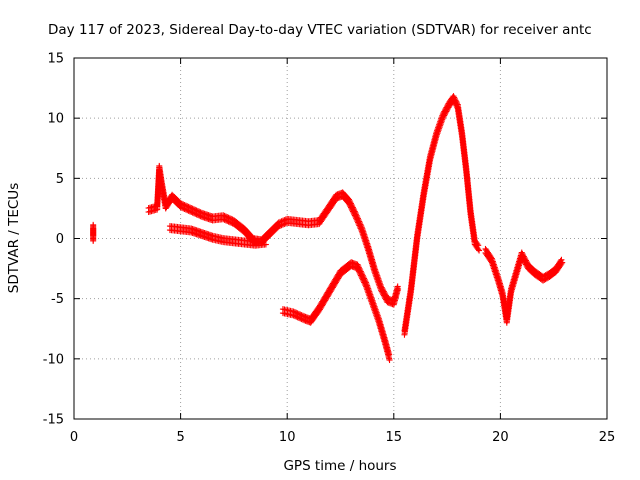 The image size is (640, 480). What do you see at coordinates (55, 119) in the screenshot?
I see `y-tick-label: 10` at bounding box center [55, 119].